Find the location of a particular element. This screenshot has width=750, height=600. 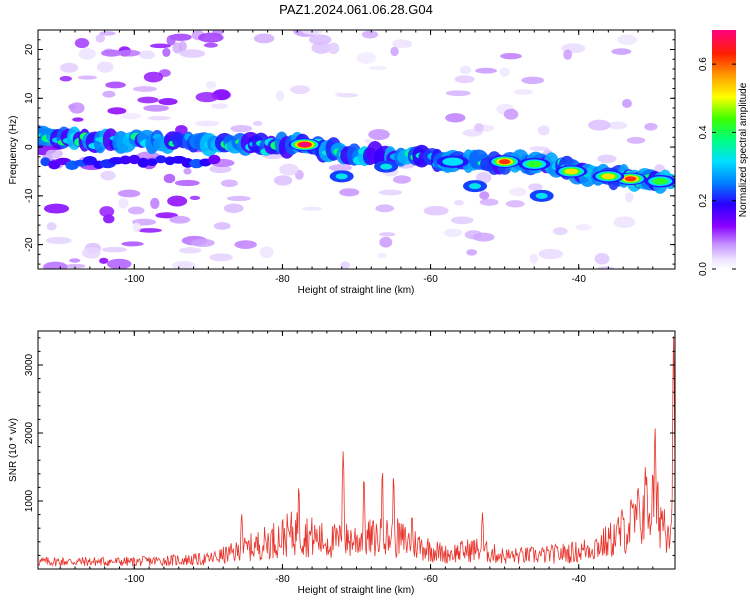

colorbar-tick-label: 0.6 is located at coordinates (703, 64).